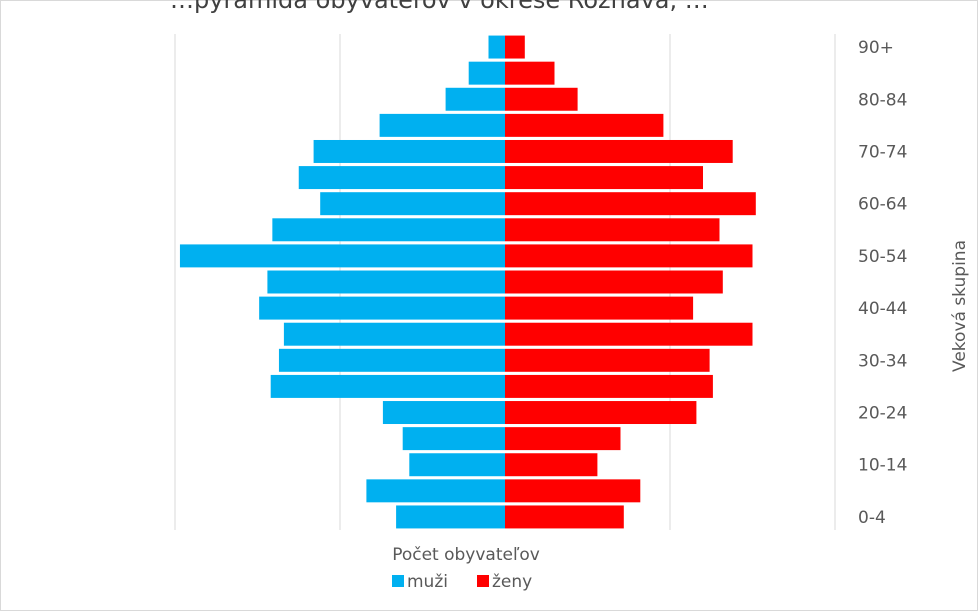 The height and width of the screenshot is (613, 980). What do you see at coordinates (960, 306) in the screenshot?
I see `y-axis-title: Veková skupina` at bounding box center [960, 306].